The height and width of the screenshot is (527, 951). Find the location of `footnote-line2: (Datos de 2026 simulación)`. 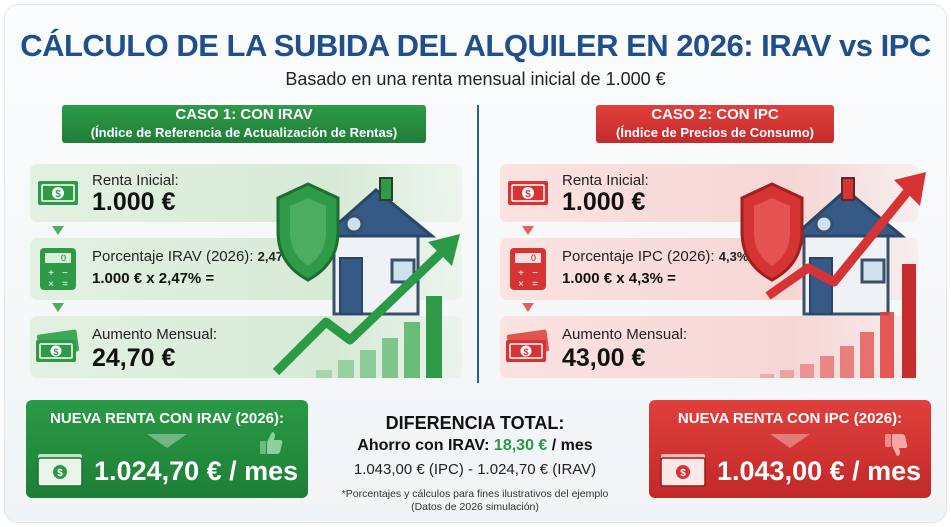

footnote-line2: (Datos de 2026 simulación) is located at coordinates (475, 507).